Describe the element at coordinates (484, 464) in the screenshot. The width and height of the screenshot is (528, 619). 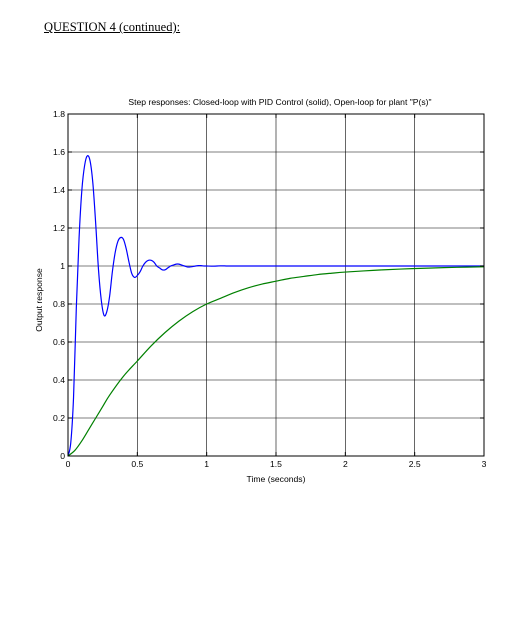
I see `x-tick-label: 3` at that location.